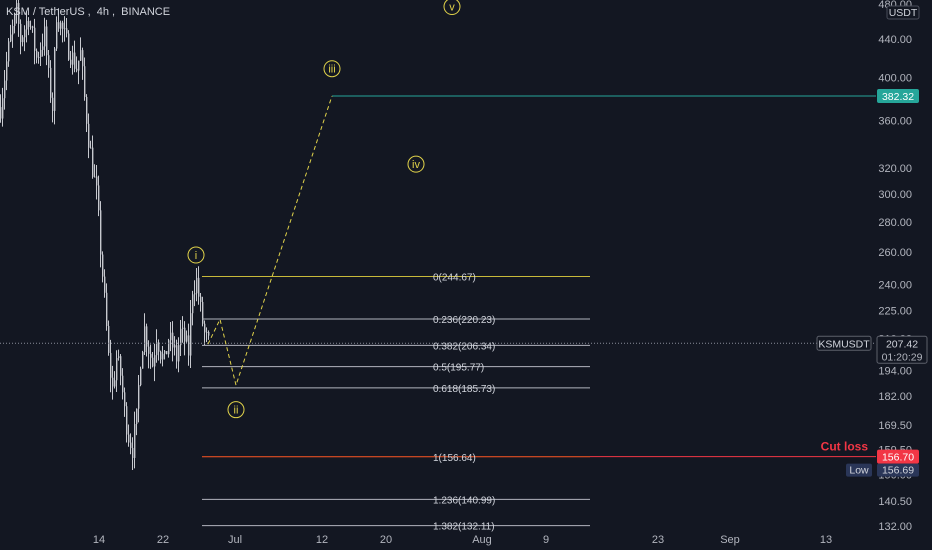 The image size is (932, 550). Describe the element at coordinates (845, 447) in the screenshot. I see `cut-loss-annotation: Cut loss` at that location.